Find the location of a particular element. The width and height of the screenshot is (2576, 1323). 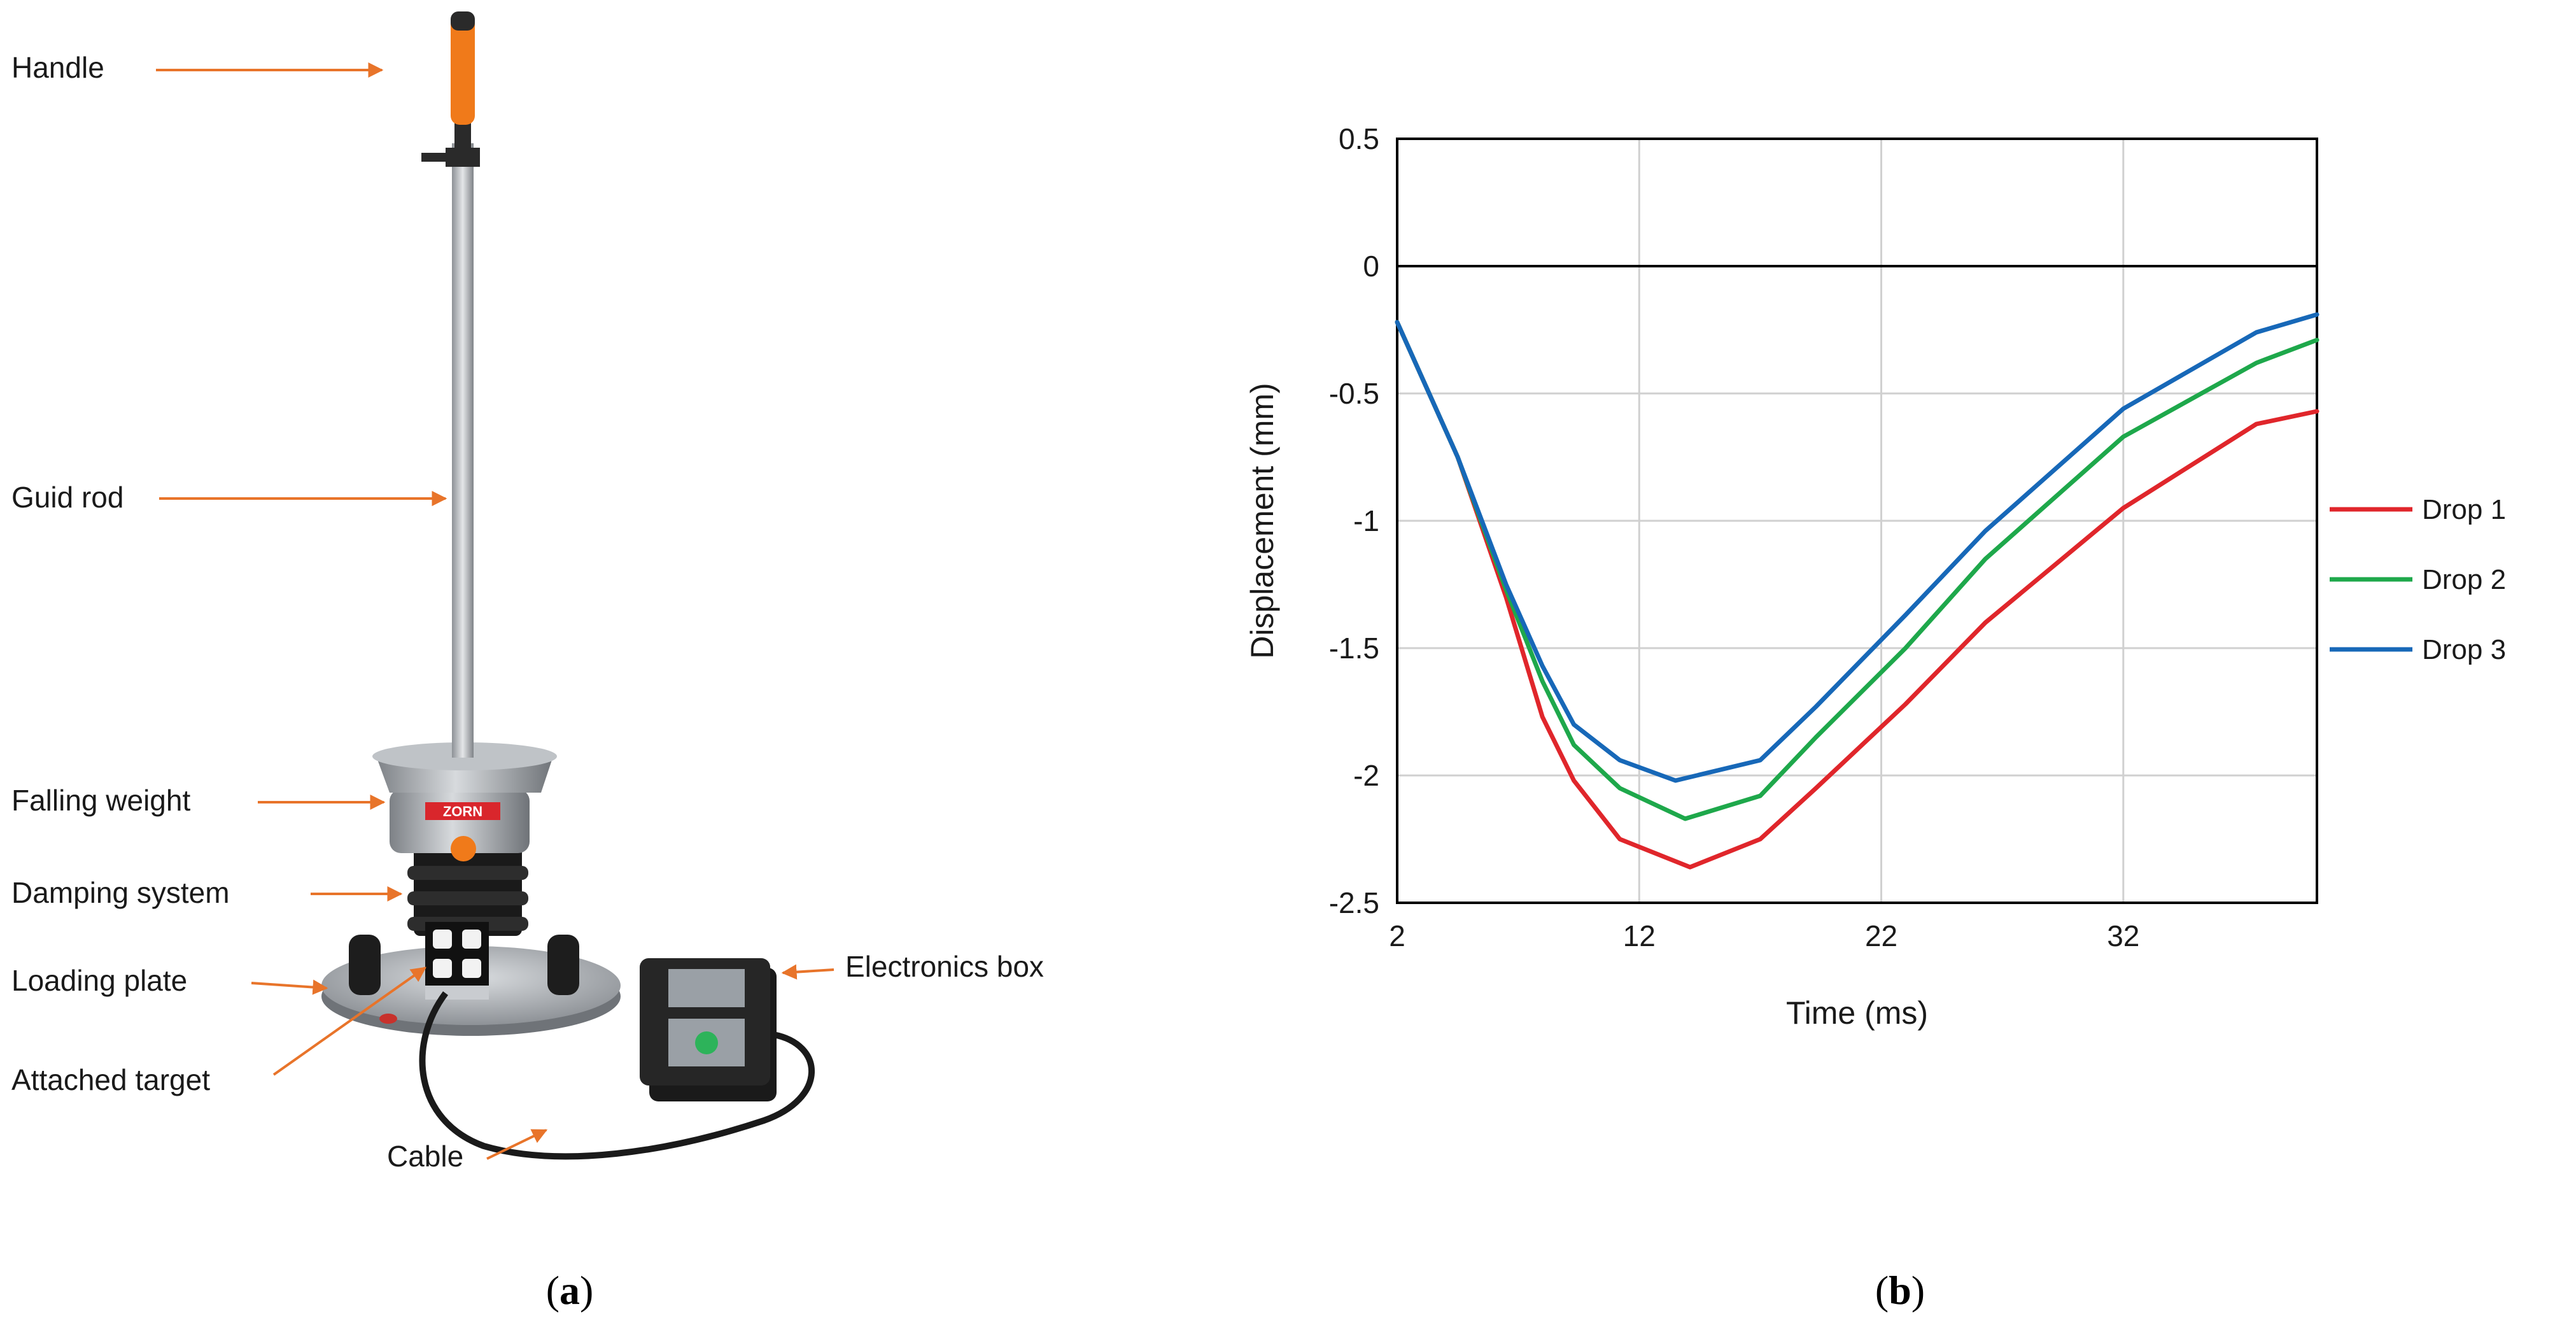

label-electronics-box: Electronics box is located at coordinates (945, 966).